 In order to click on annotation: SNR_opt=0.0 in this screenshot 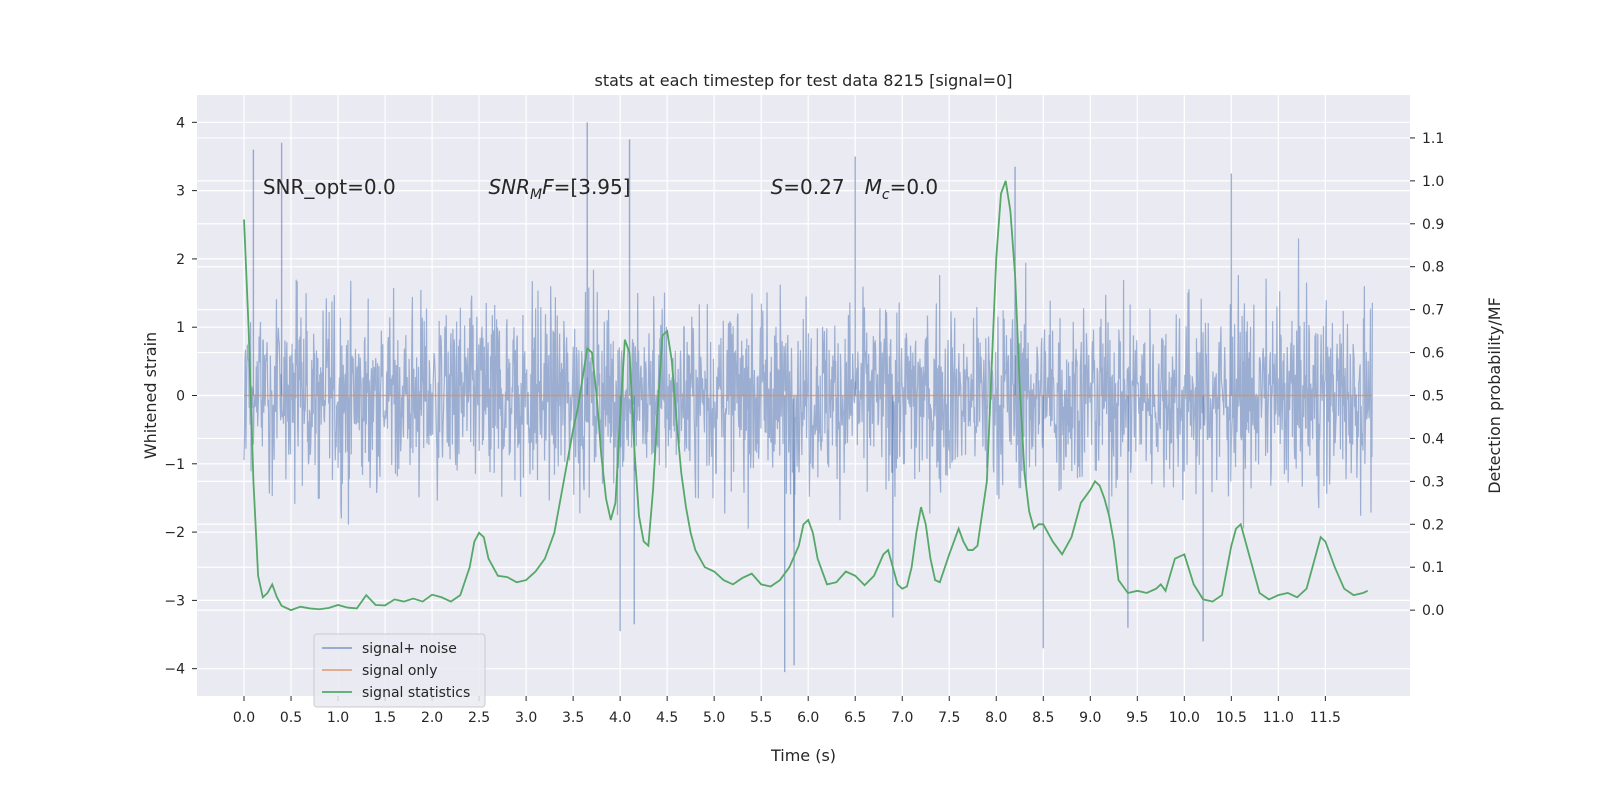, I will do `click(329, 187)`.